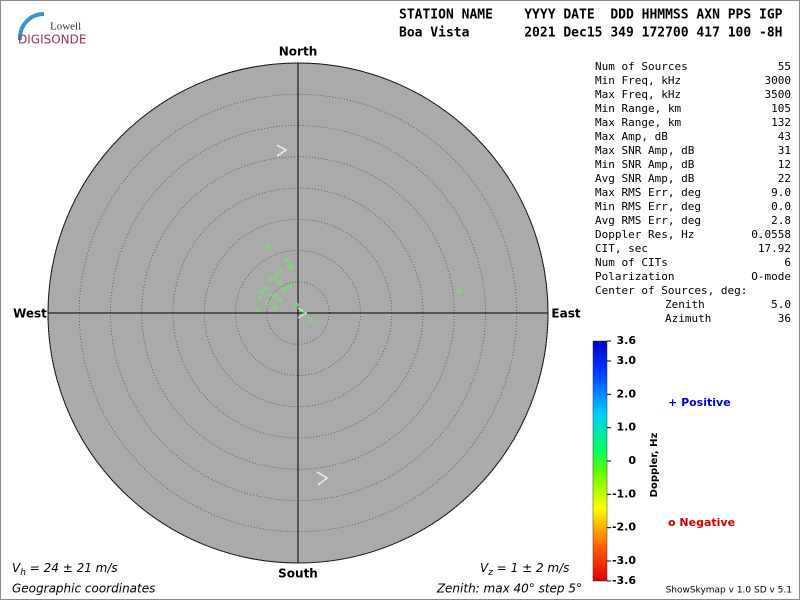 This screenshot has height=600, width=800. Describe the element at coordinates (778, 80) in the screenshot. I see `stat-value: 3000` at that location.